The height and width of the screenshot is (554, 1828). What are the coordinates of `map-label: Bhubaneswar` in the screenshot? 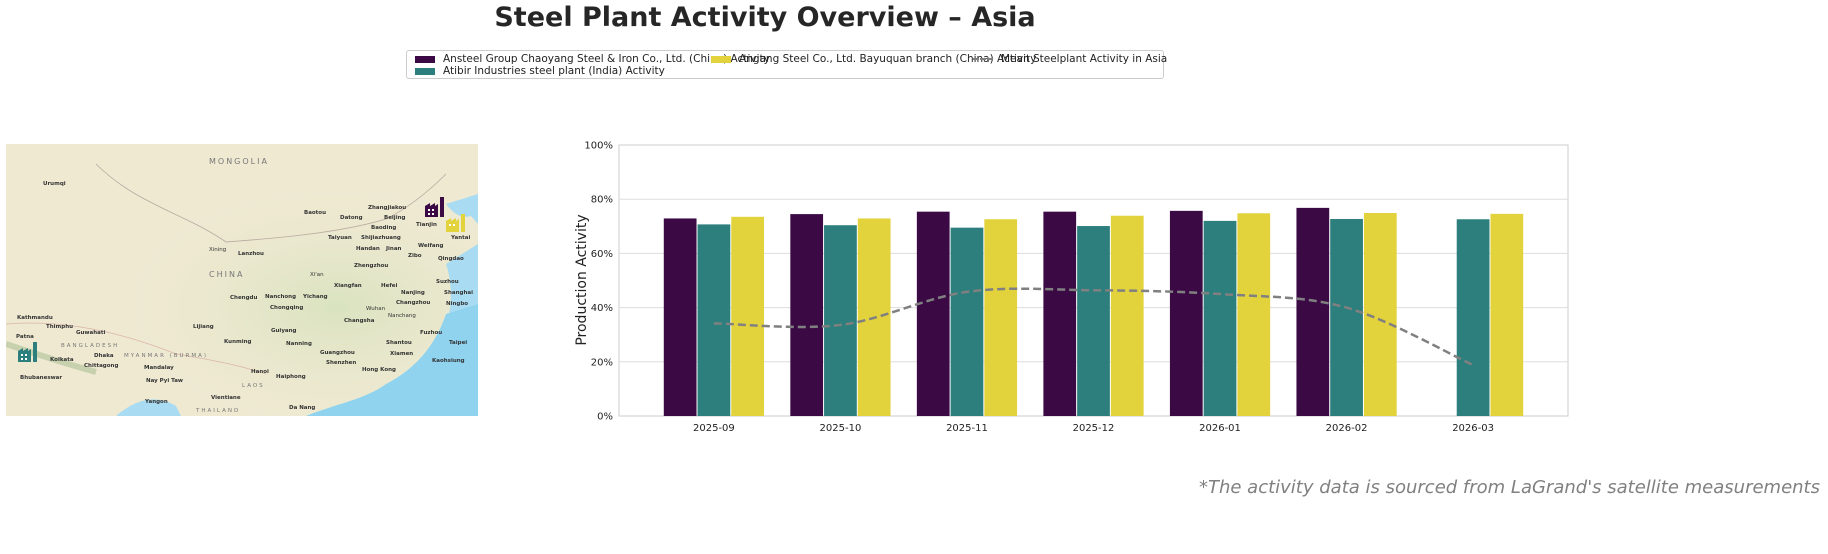 It's located at (41, 378).